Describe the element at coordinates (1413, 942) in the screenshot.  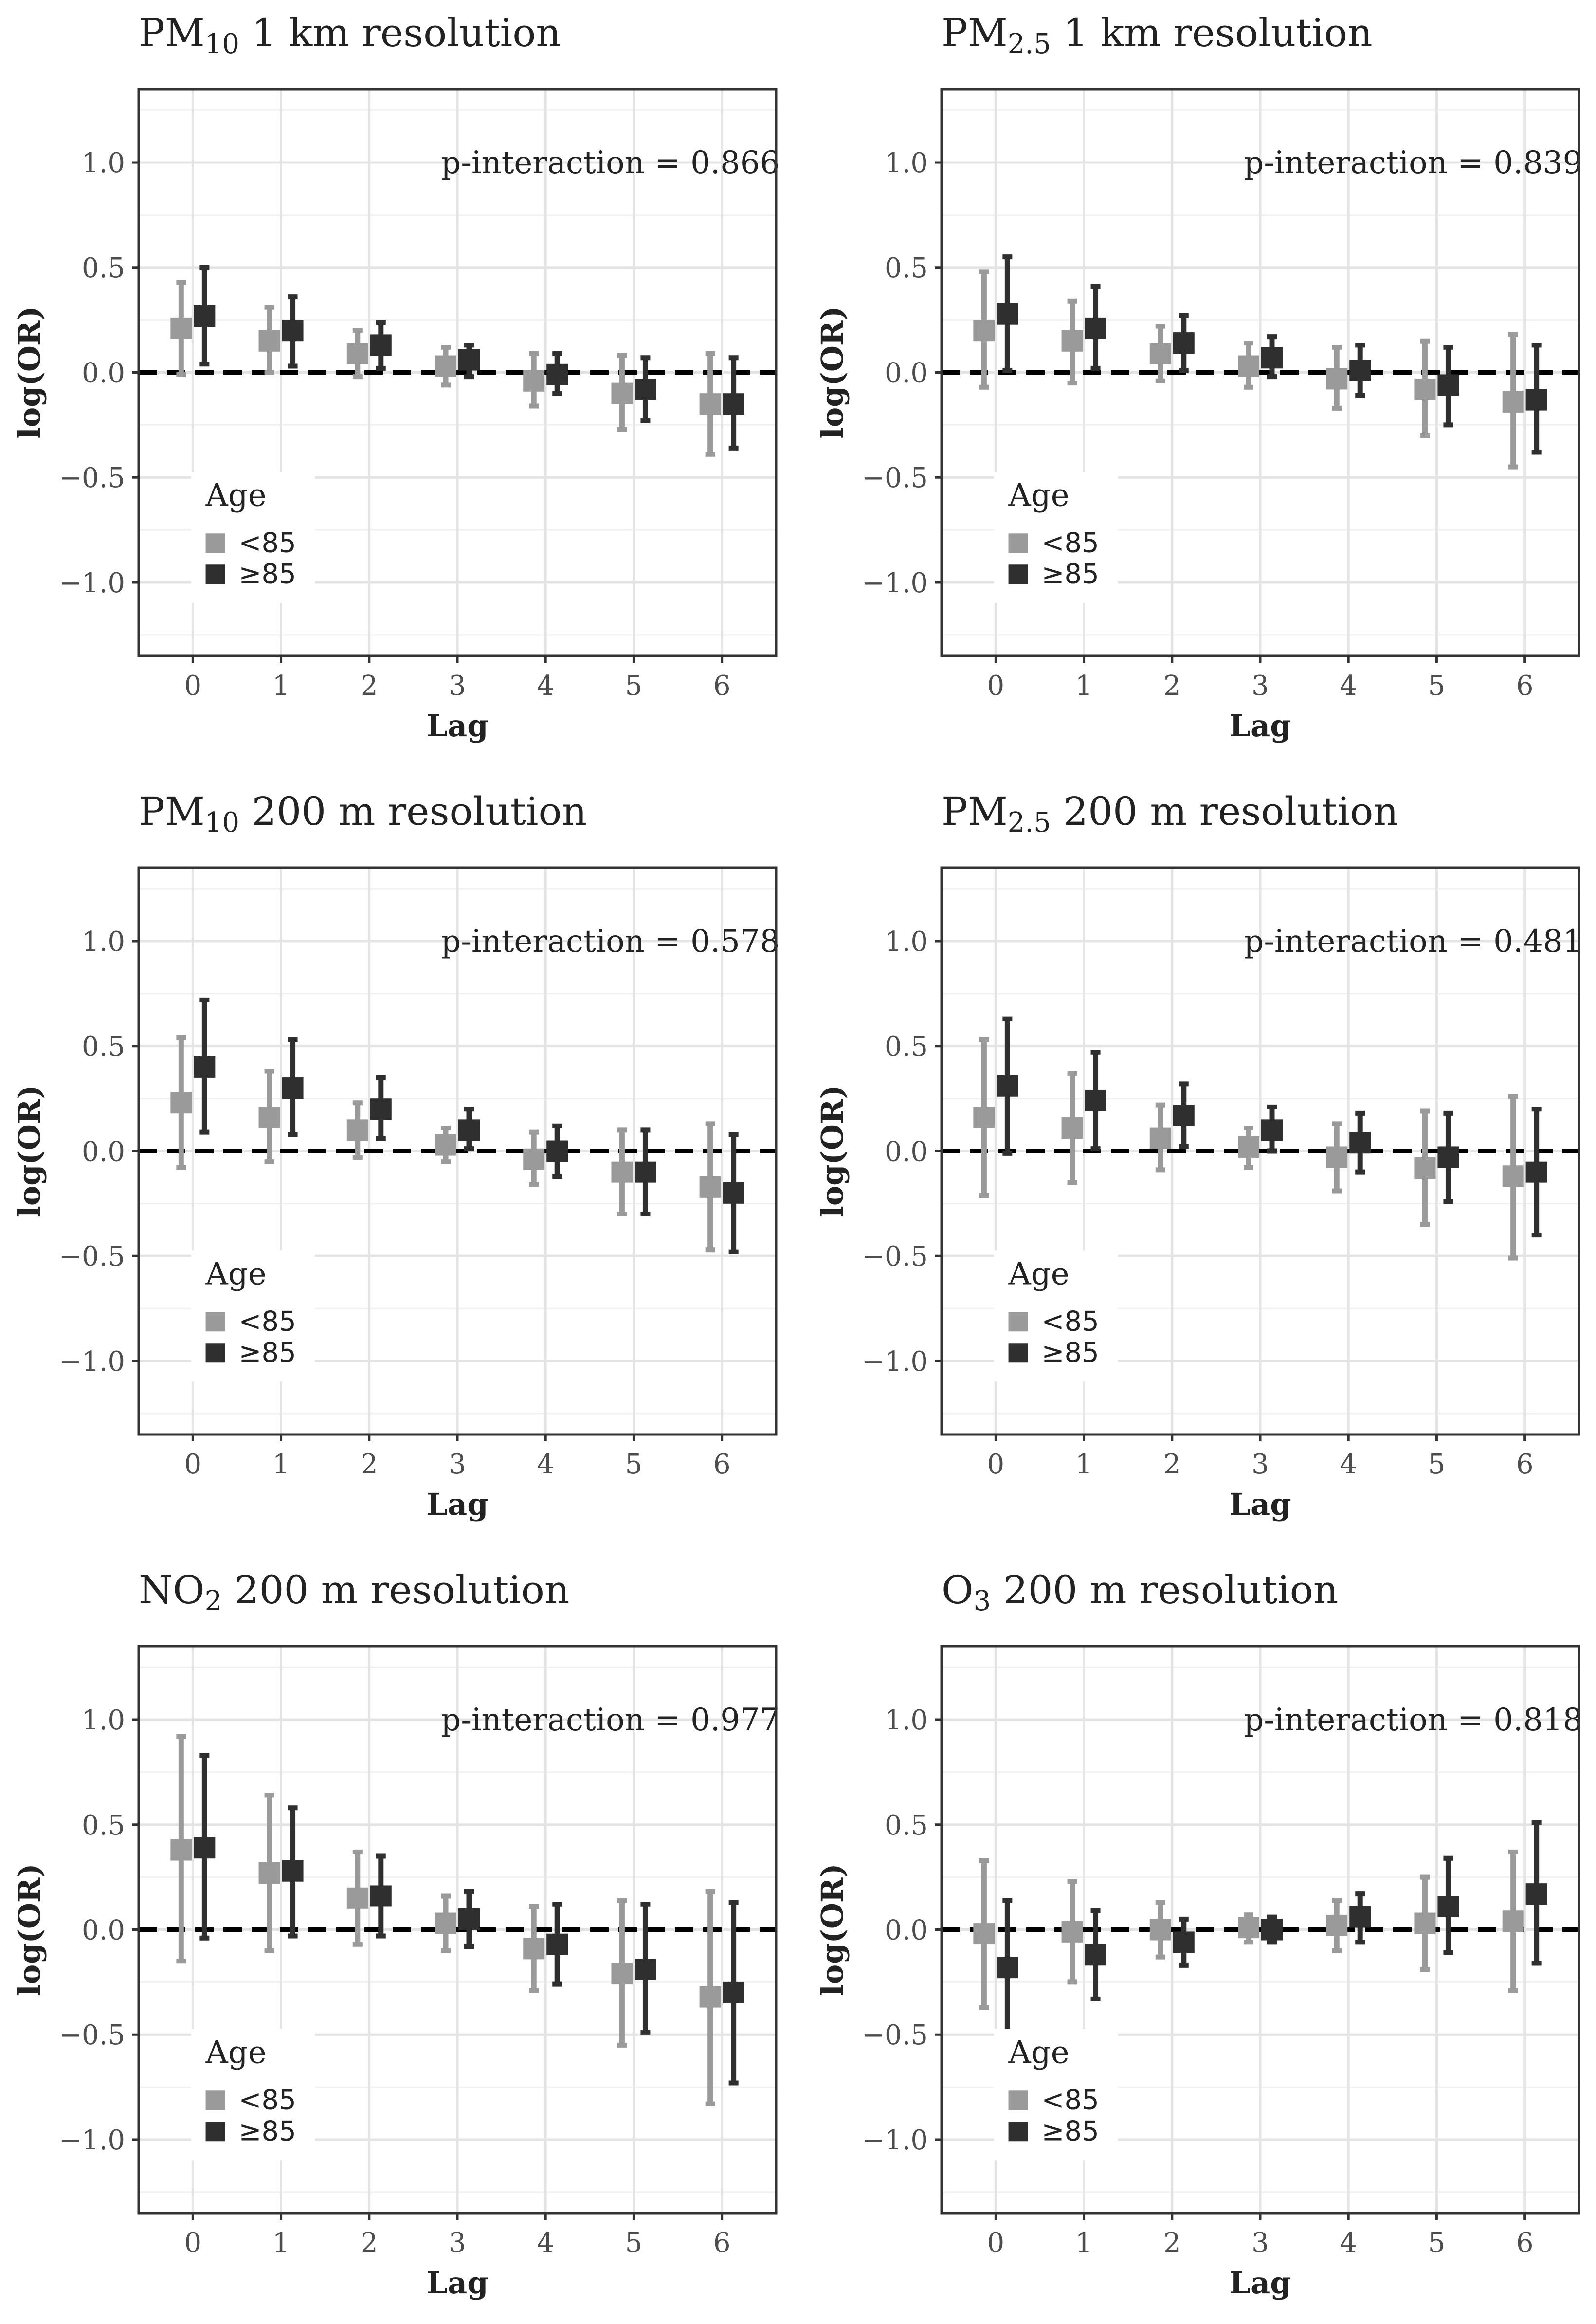
I see `p-interaction-label: p-interaction = 0.481` at that location.